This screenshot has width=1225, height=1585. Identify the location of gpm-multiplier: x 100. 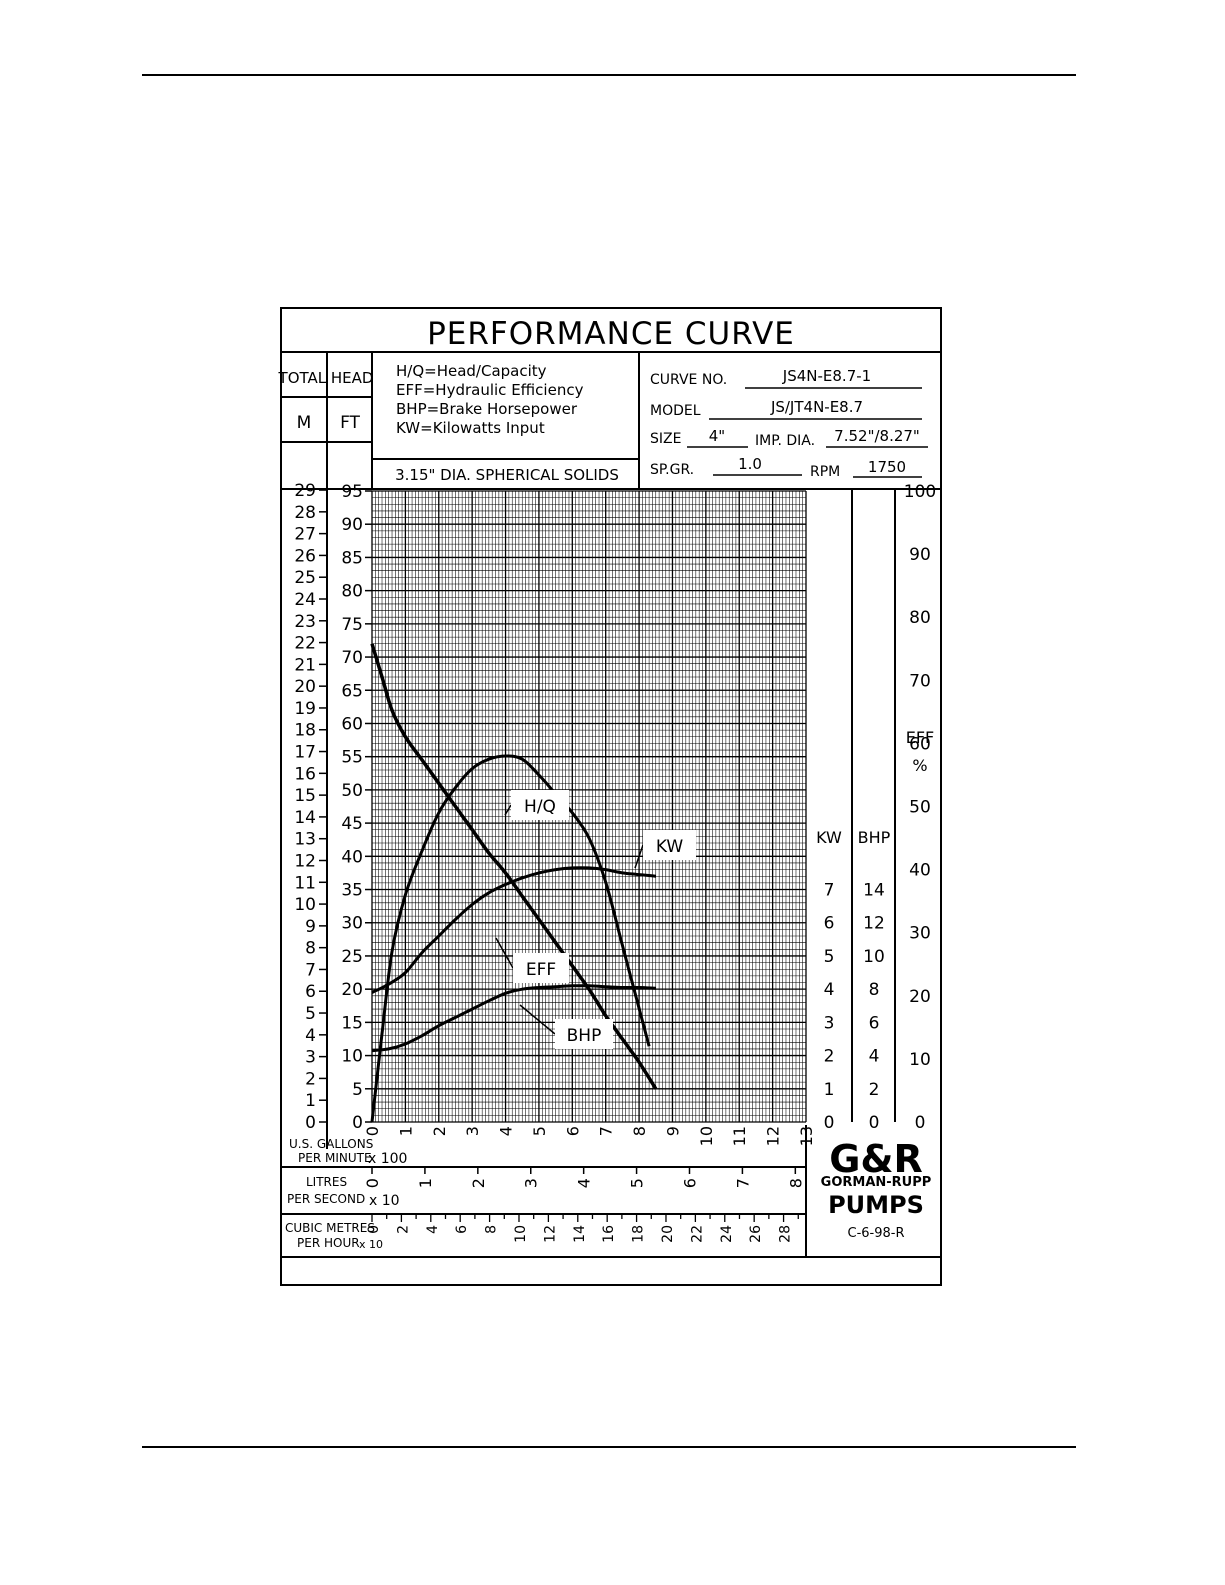
(387, 1159).